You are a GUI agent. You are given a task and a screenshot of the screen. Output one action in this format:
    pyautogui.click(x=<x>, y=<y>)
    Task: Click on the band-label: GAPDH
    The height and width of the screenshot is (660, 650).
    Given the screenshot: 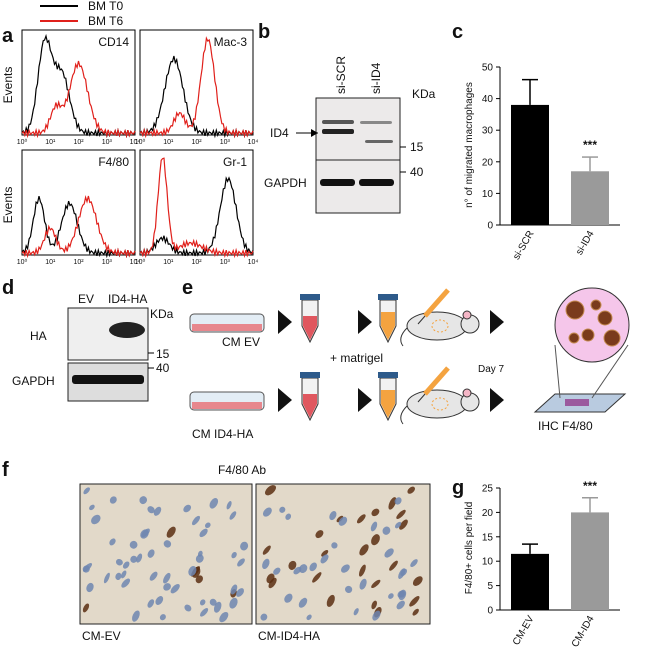 What is the action you would take?
    pyautogui.click(x=33, y=381)
    